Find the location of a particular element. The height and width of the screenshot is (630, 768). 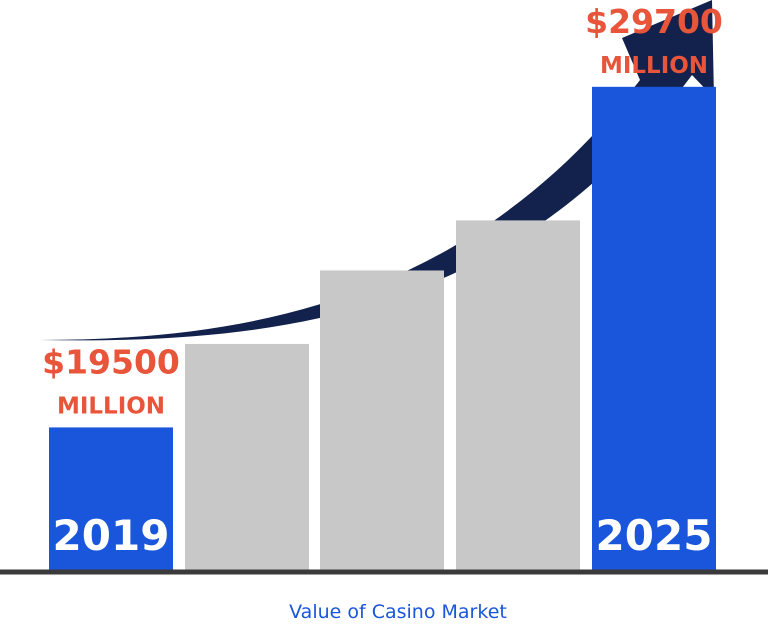

bar-value-label: $29700 is located at coordinates (654, 21).